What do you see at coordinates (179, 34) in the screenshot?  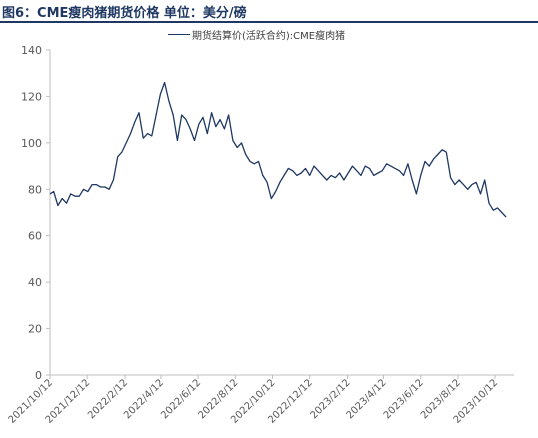 I see `legend-line-swatch` at bounding box center [179, 34].